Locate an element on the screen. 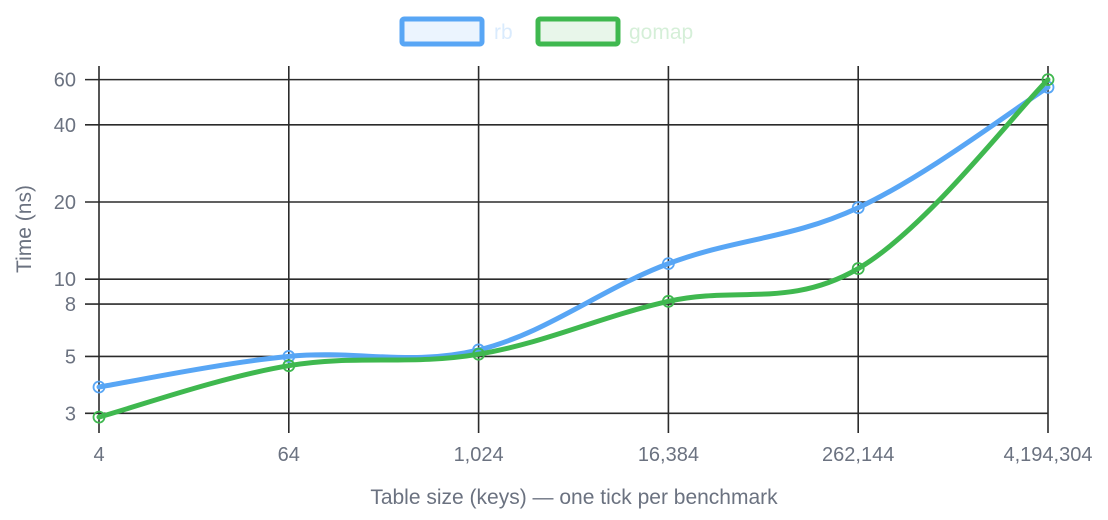  y-axis-ticks: 3 5 8 10 20 40 60 is located at coordinates (65, 248).